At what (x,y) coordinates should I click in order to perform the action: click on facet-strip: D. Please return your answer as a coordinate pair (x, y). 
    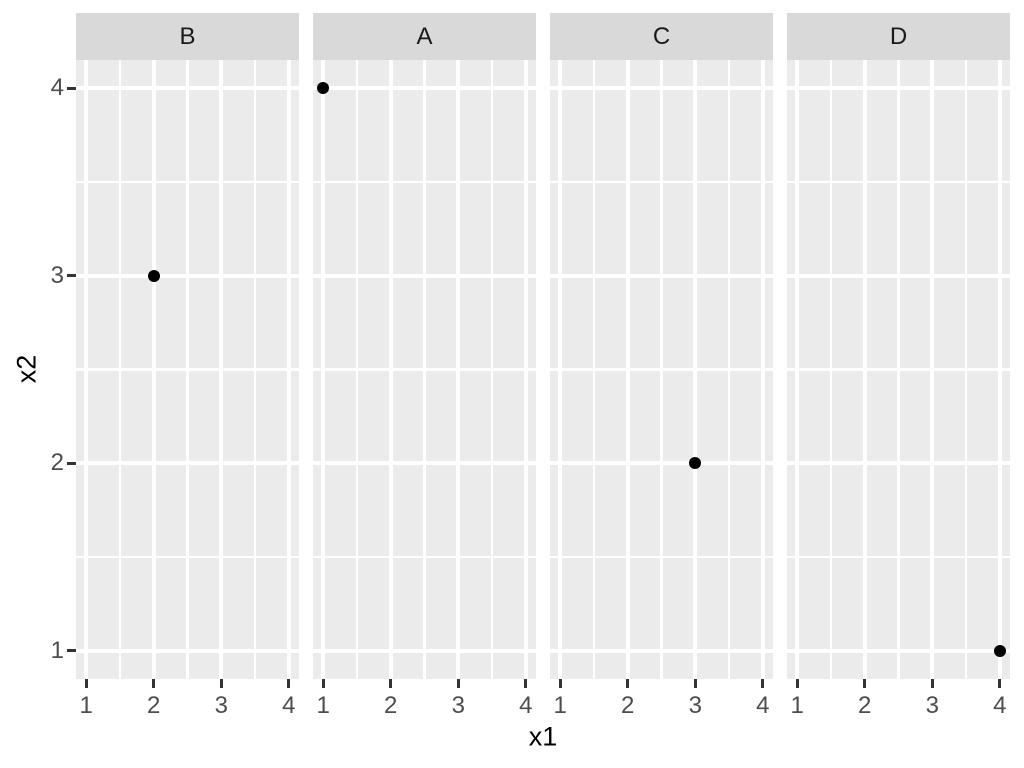
    Looking at the image, I should click on (898, 36).